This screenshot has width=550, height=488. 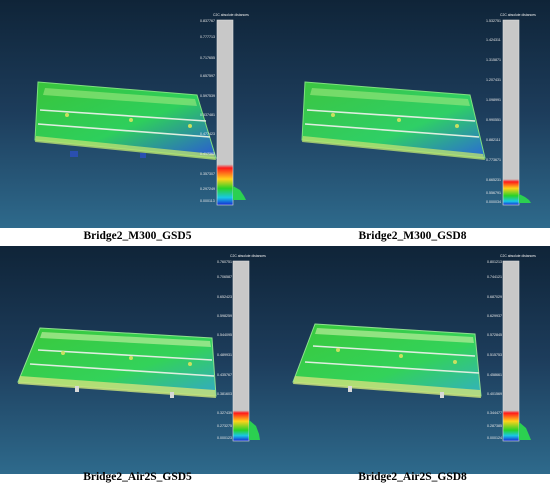 What do you see at coordinates (207, 115) in the screenshot?
I see `tick-label: 0.537481` at bounding box center [207, 115].